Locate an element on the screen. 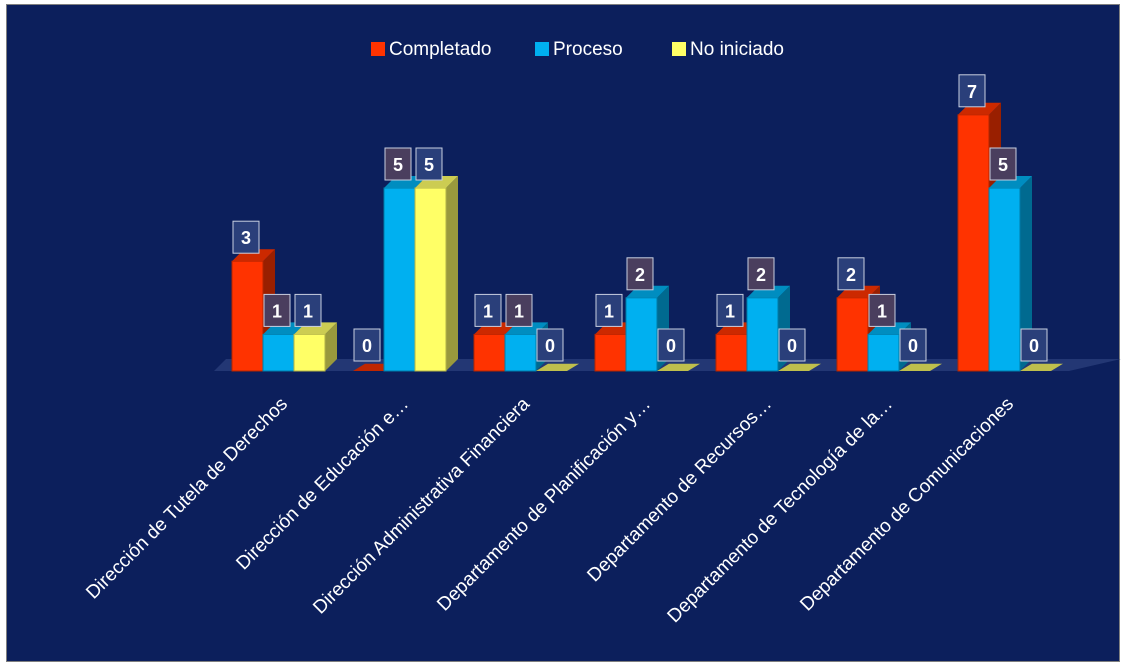 The height and width of the screenshot is (668, 1126). category-label-3: Dirección Administrativa Financiera is located at coordinates (421, 505).